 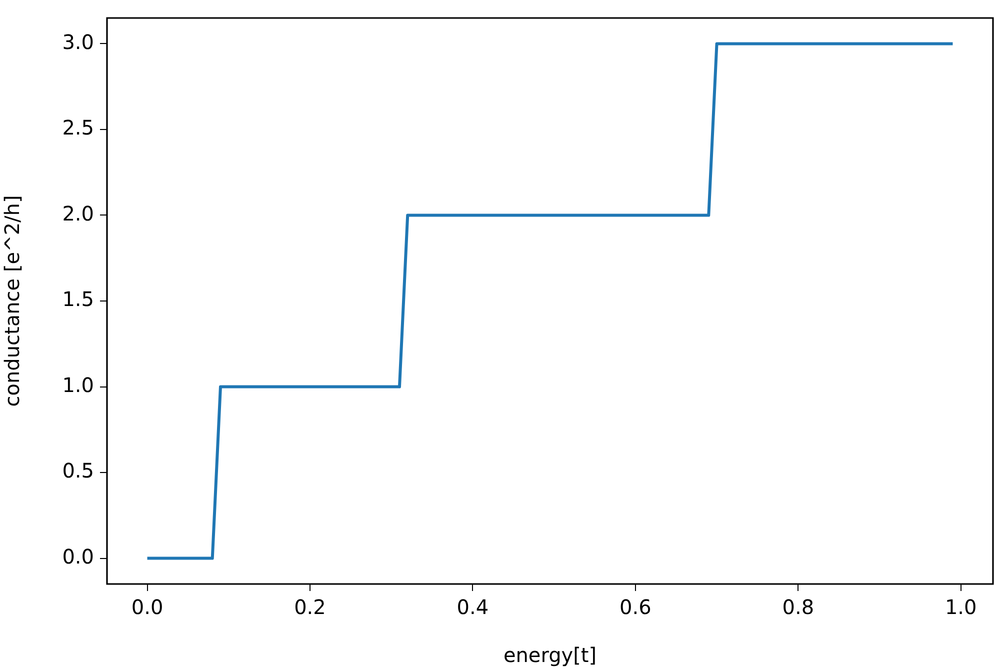 I want to click on y-tick-label: 1.5, so click(x=78, y=299).